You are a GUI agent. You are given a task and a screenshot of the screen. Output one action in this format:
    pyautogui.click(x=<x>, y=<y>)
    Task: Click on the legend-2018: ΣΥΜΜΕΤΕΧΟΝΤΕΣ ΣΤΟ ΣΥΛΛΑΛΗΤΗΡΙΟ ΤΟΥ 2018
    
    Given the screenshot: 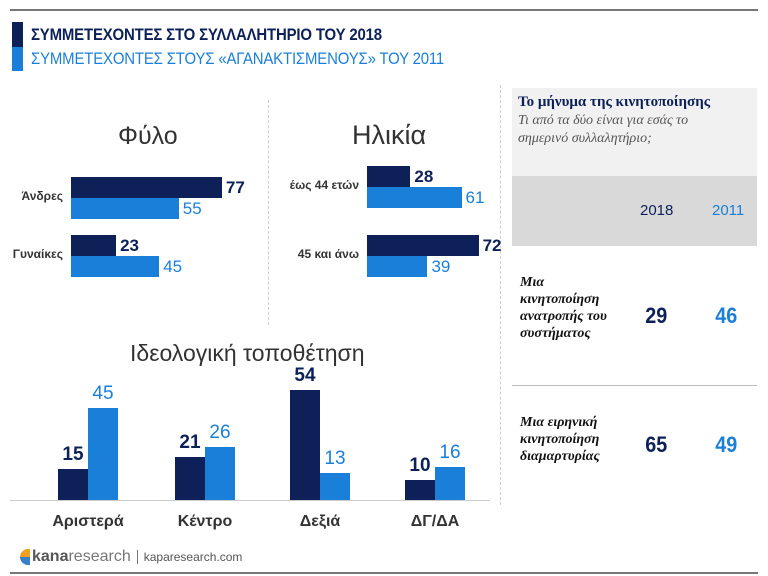 What is the action you would take?
    pyautogui.click(x=206, y=34)
    